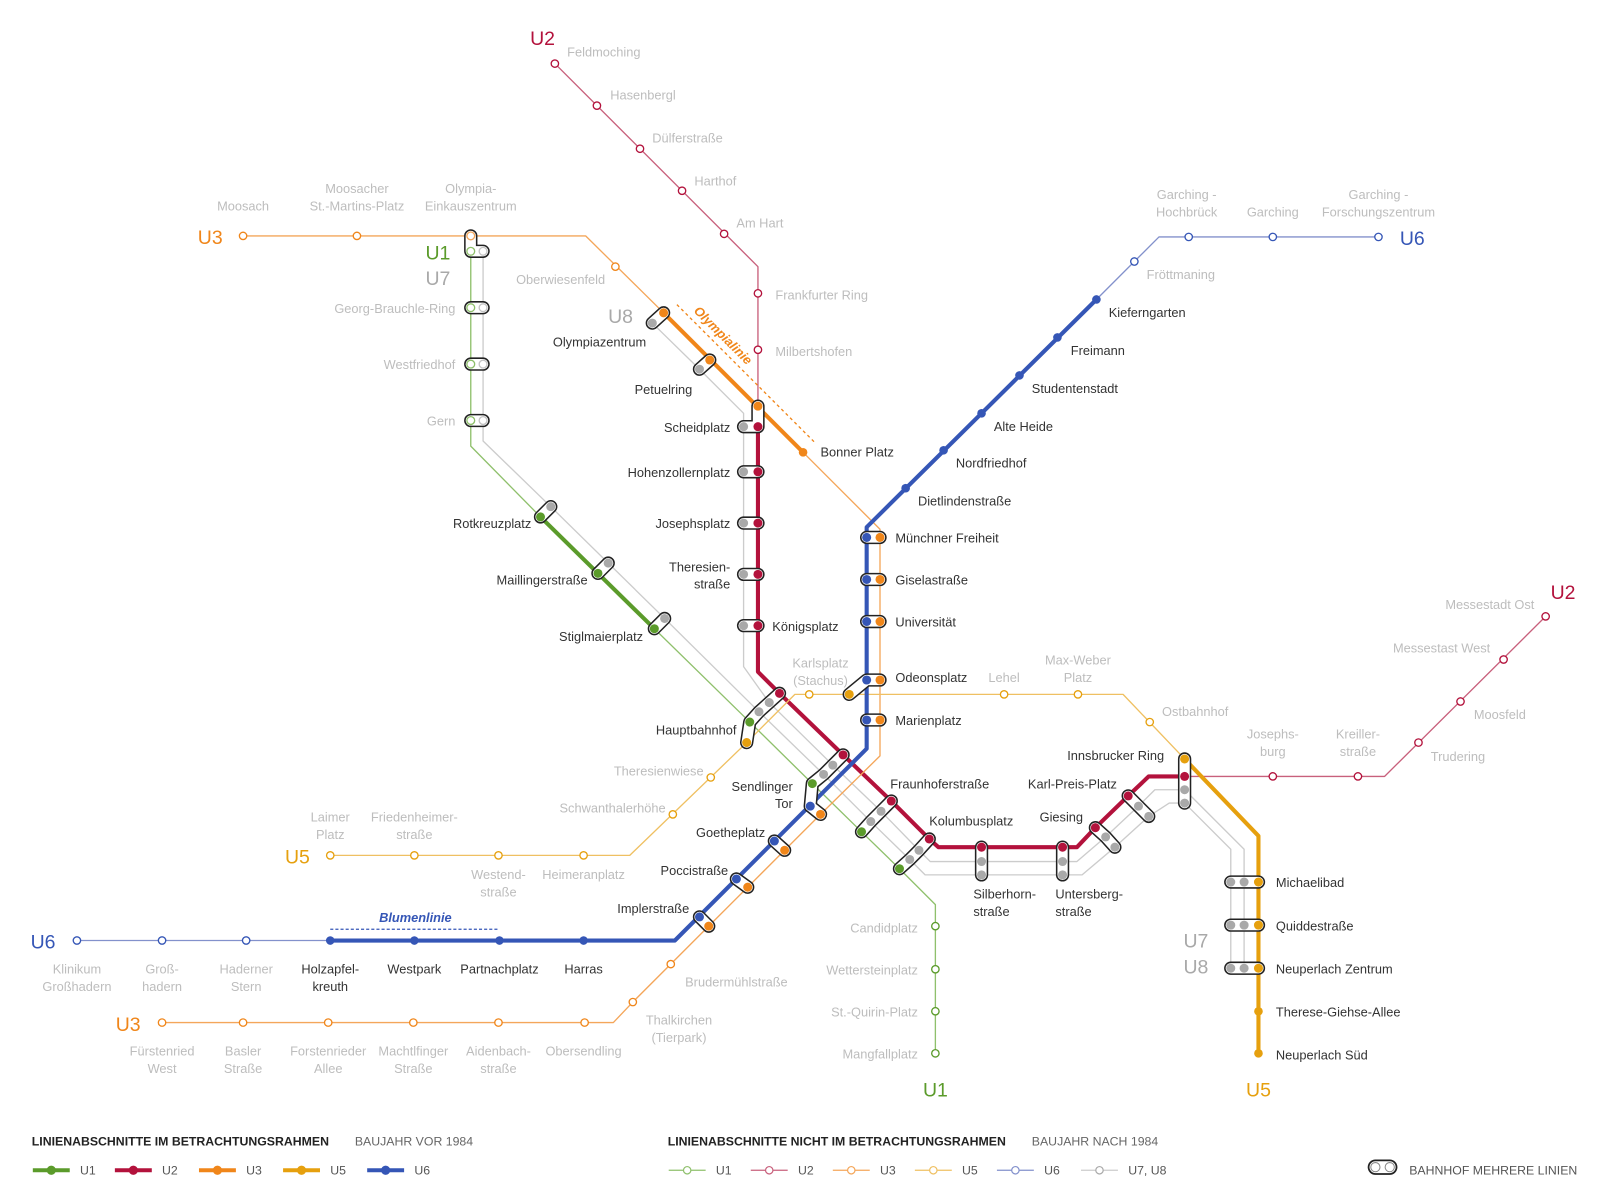 This screenshot has width=1600, height=1200. I want to click on station-label-line: Münchner Freiheit, so click(947, 538).